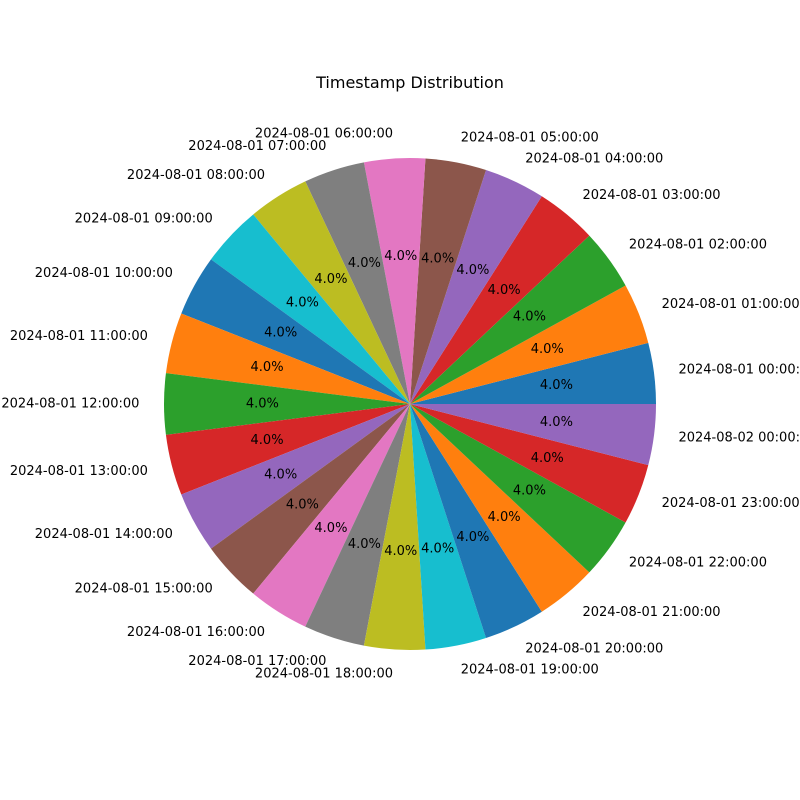 The width and height of the screenshot is (800, 800). Describe the element at coordinates (79, 336) in the screenshot. I see `slice-category-label: 2024-08-01 11:00:00` at that location.